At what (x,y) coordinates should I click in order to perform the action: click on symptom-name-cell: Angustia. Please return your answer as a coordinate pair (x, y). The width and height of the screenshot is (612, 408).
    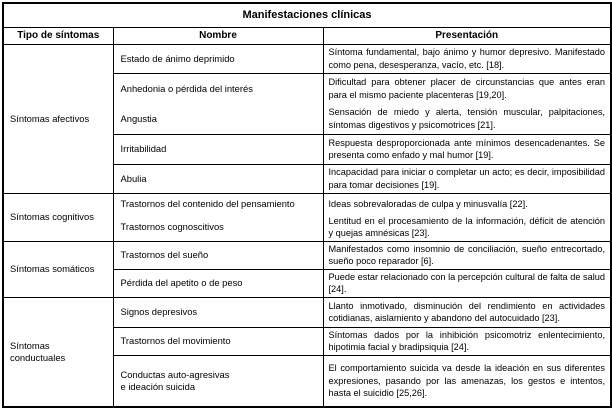
    Looking at the image, I should click on (218, 119).